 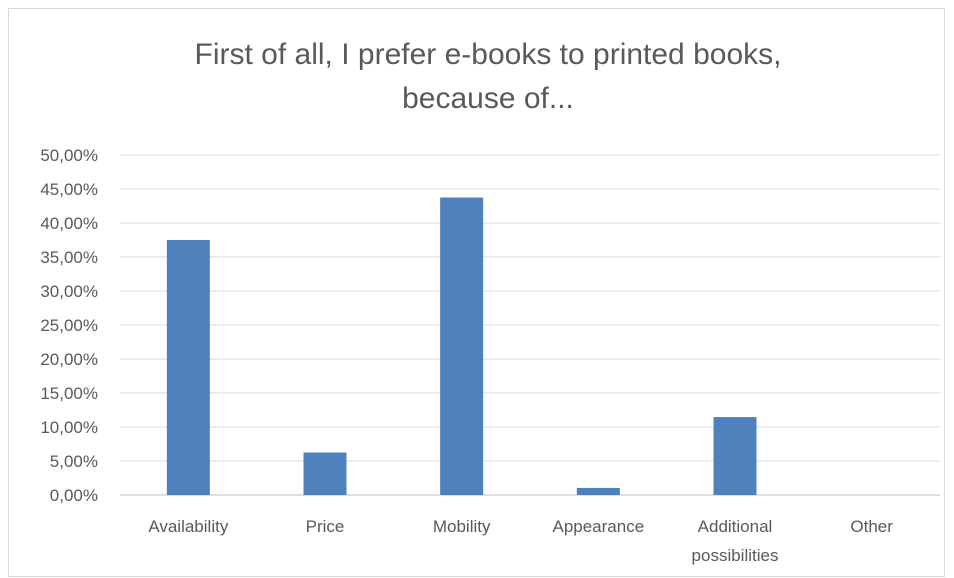 What do you see at coordinates (69, 359) in the screenshot?
I see `y-tick-label: 20,00%` at bounding box center [69, 359].